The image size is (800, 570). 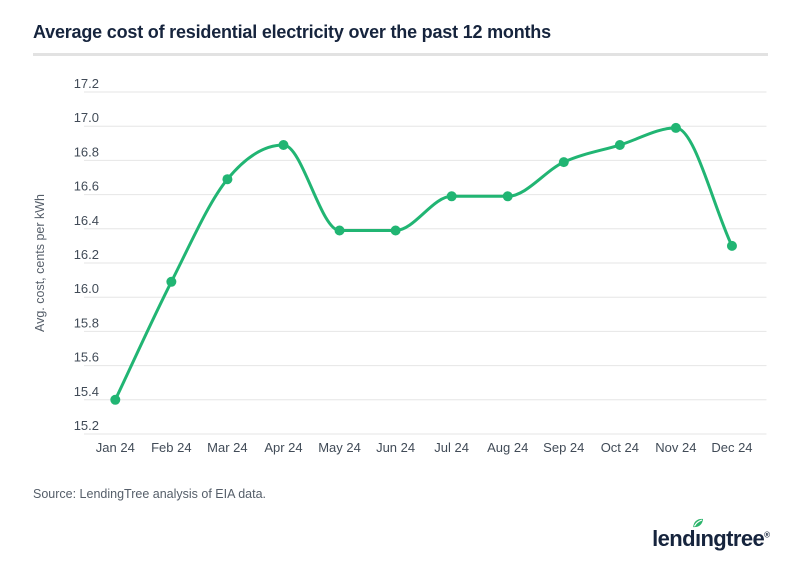 I want to click on x-tick-label: Sep 24, so click(x=563, y=447).